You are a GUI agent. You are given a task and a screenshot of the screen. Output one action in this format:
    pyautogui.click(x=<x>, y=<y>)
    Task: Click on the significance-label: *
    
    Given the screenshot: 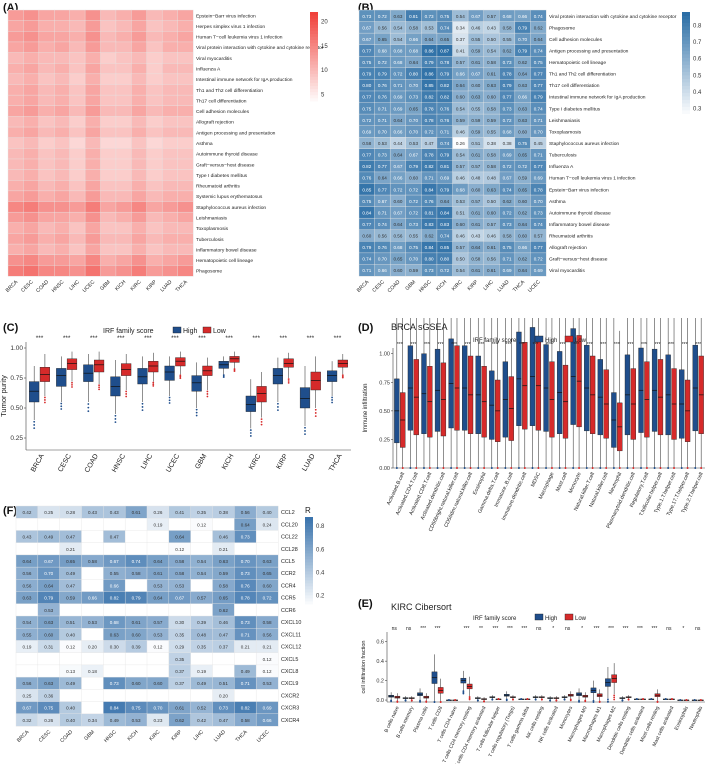 What is the action you would take?
    pyautogui.click(x=683, y=629)
    